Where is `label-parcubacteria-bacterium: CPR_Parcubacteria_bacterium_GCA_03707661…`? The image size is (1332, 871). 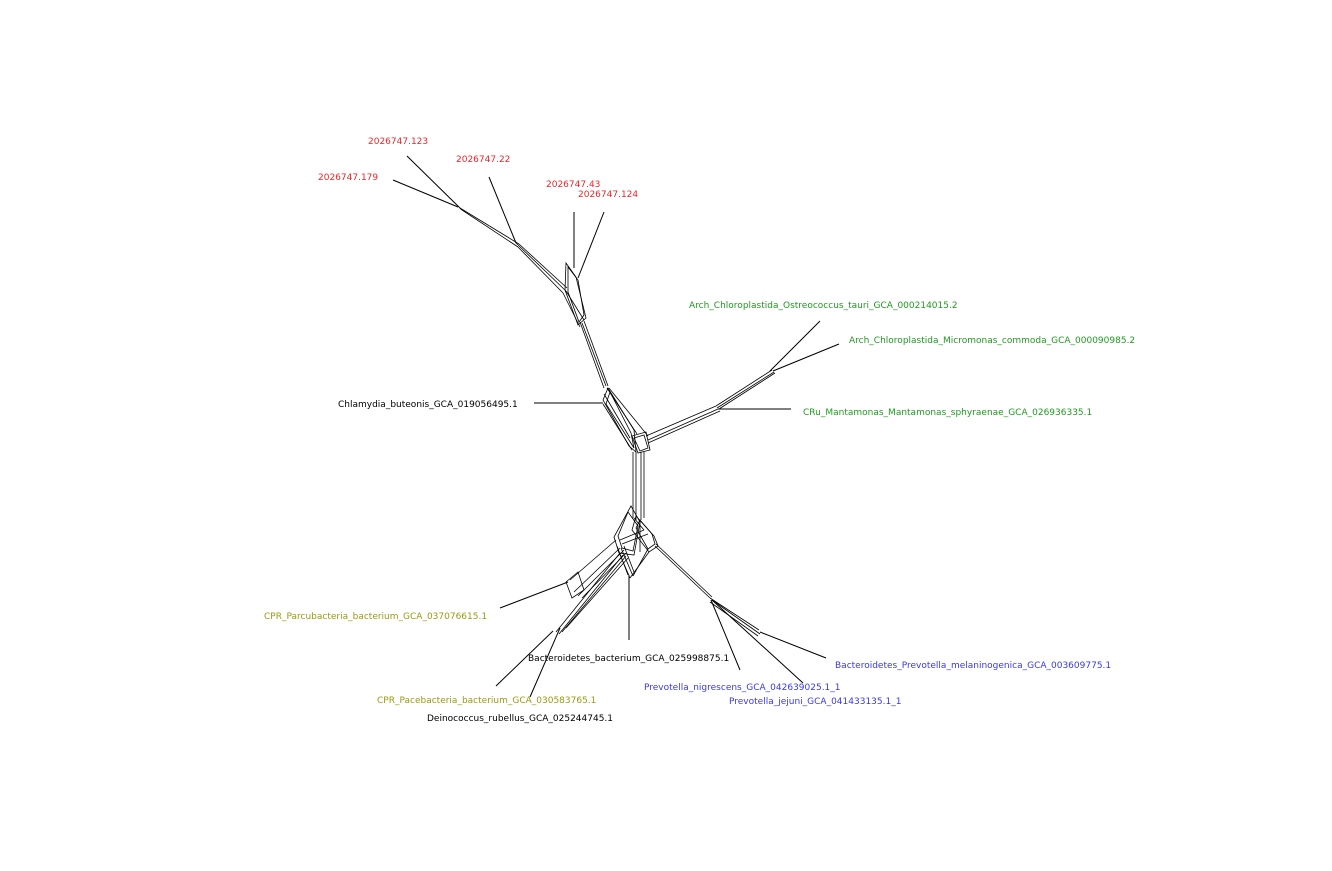
label-parcubacteria-bacterium: CPR_Parcubacteria_bacterium_GCA_03707661… is located at coordinates (375, 617).